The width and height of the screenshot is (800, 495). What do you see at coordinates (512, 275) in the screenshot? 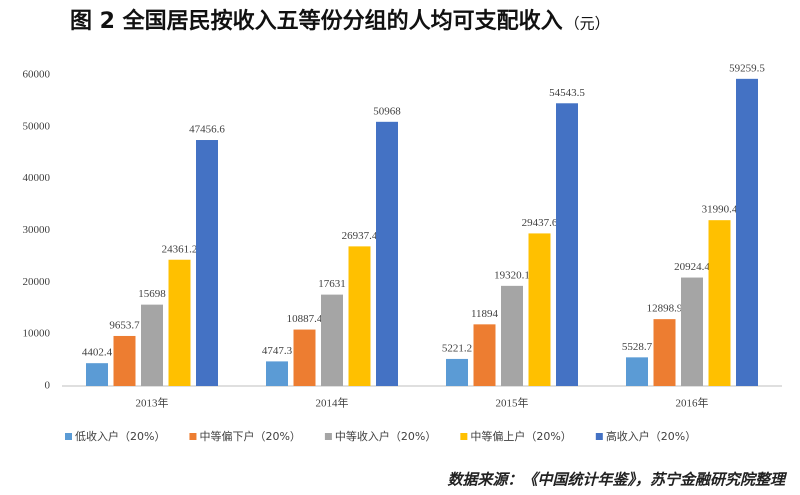
I see `value-label: 19320.1` at bounding box center [512, 275].